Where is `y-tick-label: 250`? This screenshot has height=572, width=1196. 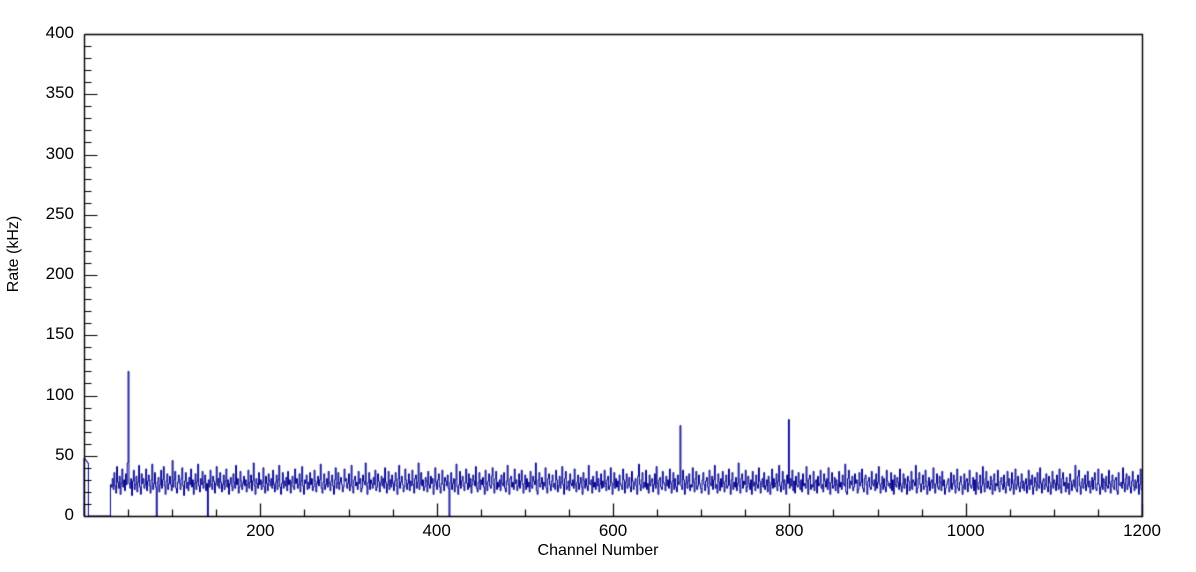
y-tick-label: 250 is located at coordinates (59, 213).